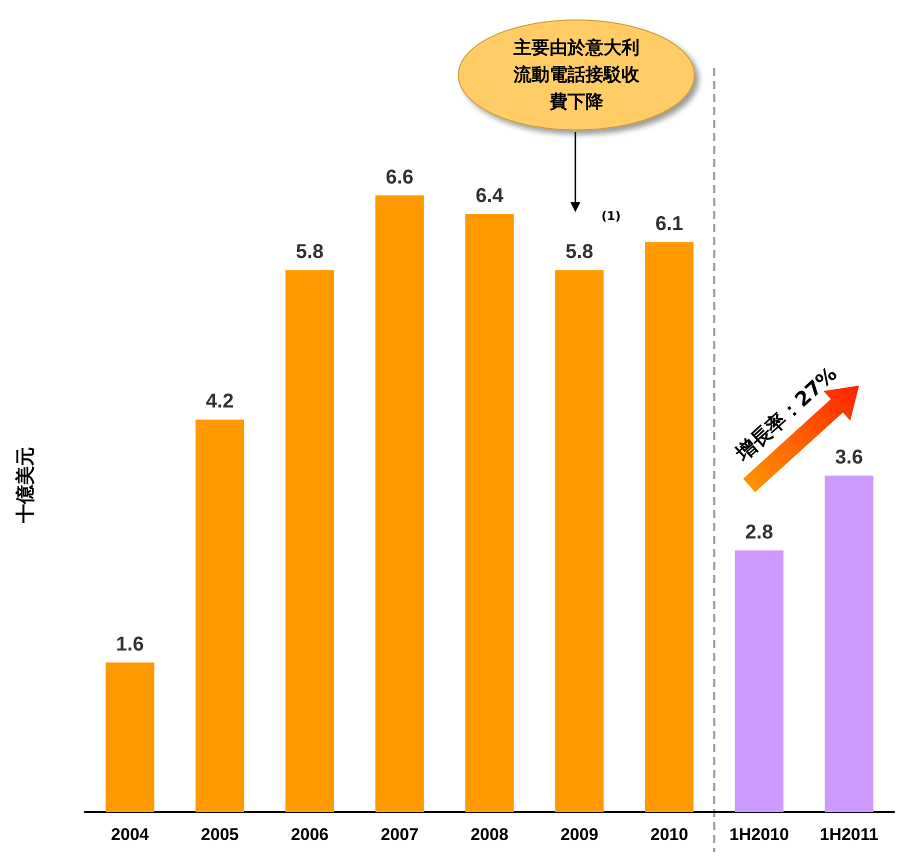  Describe the element at coordinates (759, 834) in the screenshot. I see `x-tick-label: 1H2010` at that location.